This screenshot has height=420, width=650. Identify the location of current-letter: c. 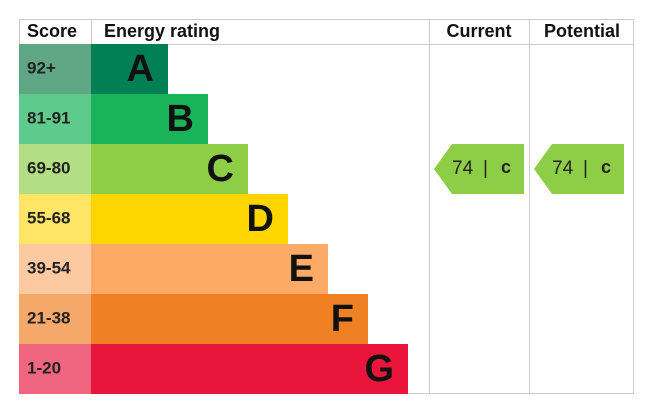
(506, 167).